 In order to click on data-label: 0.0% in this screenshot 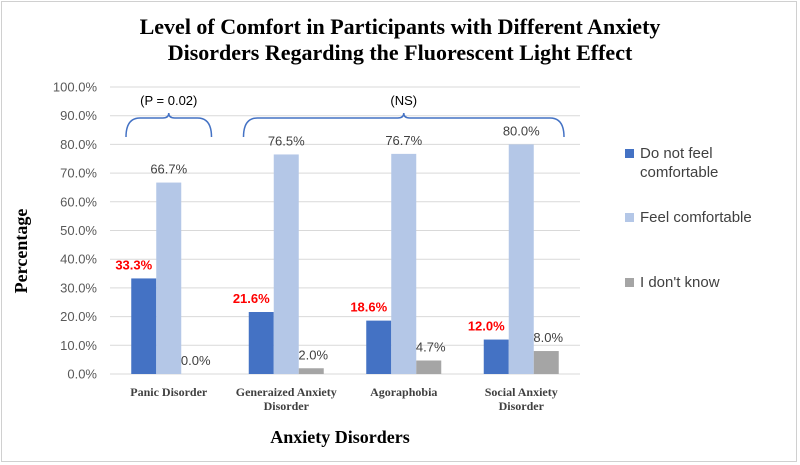, I will do `click(196, 360)`.